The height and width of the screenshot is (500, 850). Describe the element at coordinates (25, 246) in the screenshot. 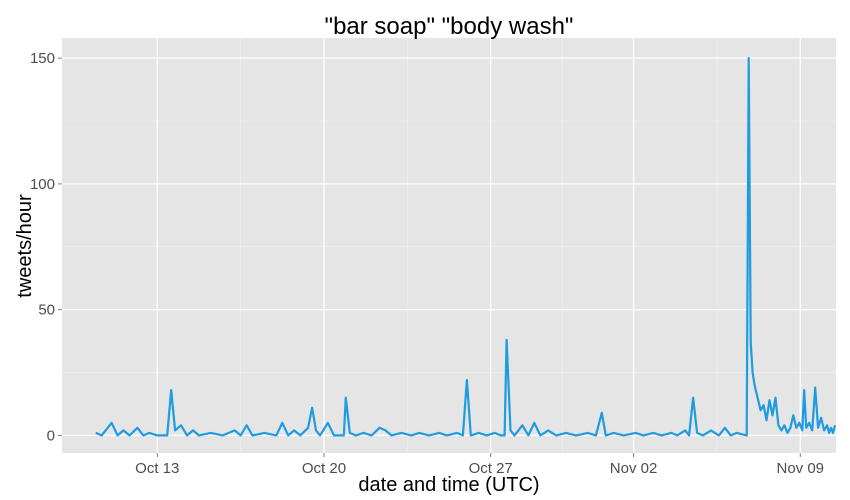

I see `y-axis-label: tweets/hour` at that location.